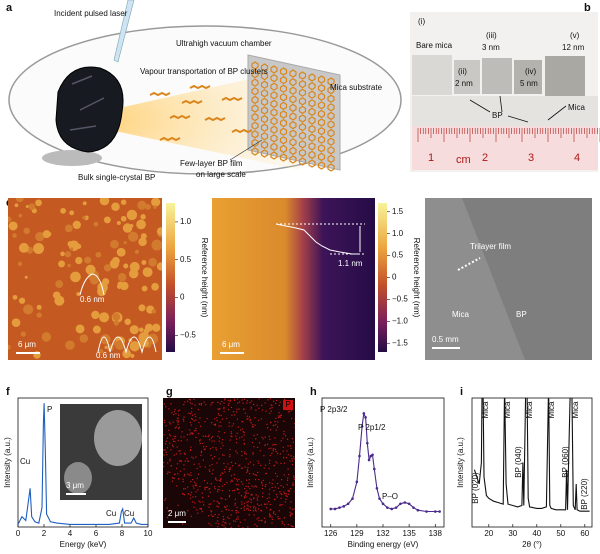 The height and width of the screenshot is (554, 600). What do you see at coordinates (398, 233) in the screenshot?
I see `colorbar-tick-label: 1.0` at bounding box center [398, 233].